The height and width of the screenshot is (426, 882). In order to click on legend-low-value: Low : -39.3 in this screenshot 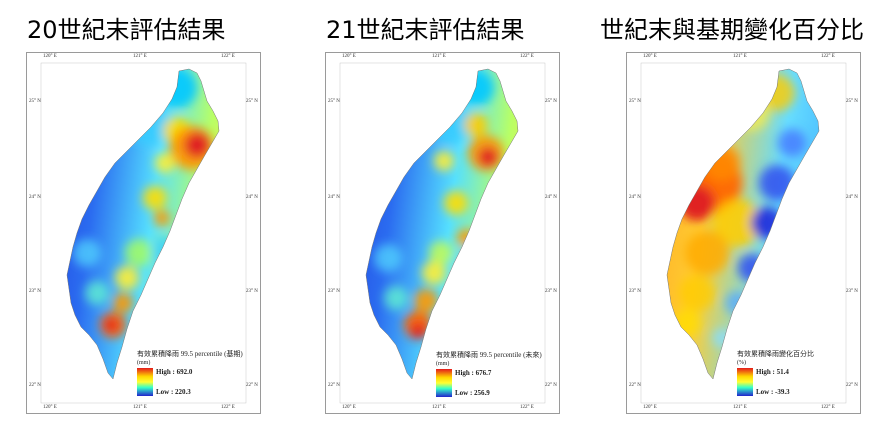, I will do `click(773, 392)`.